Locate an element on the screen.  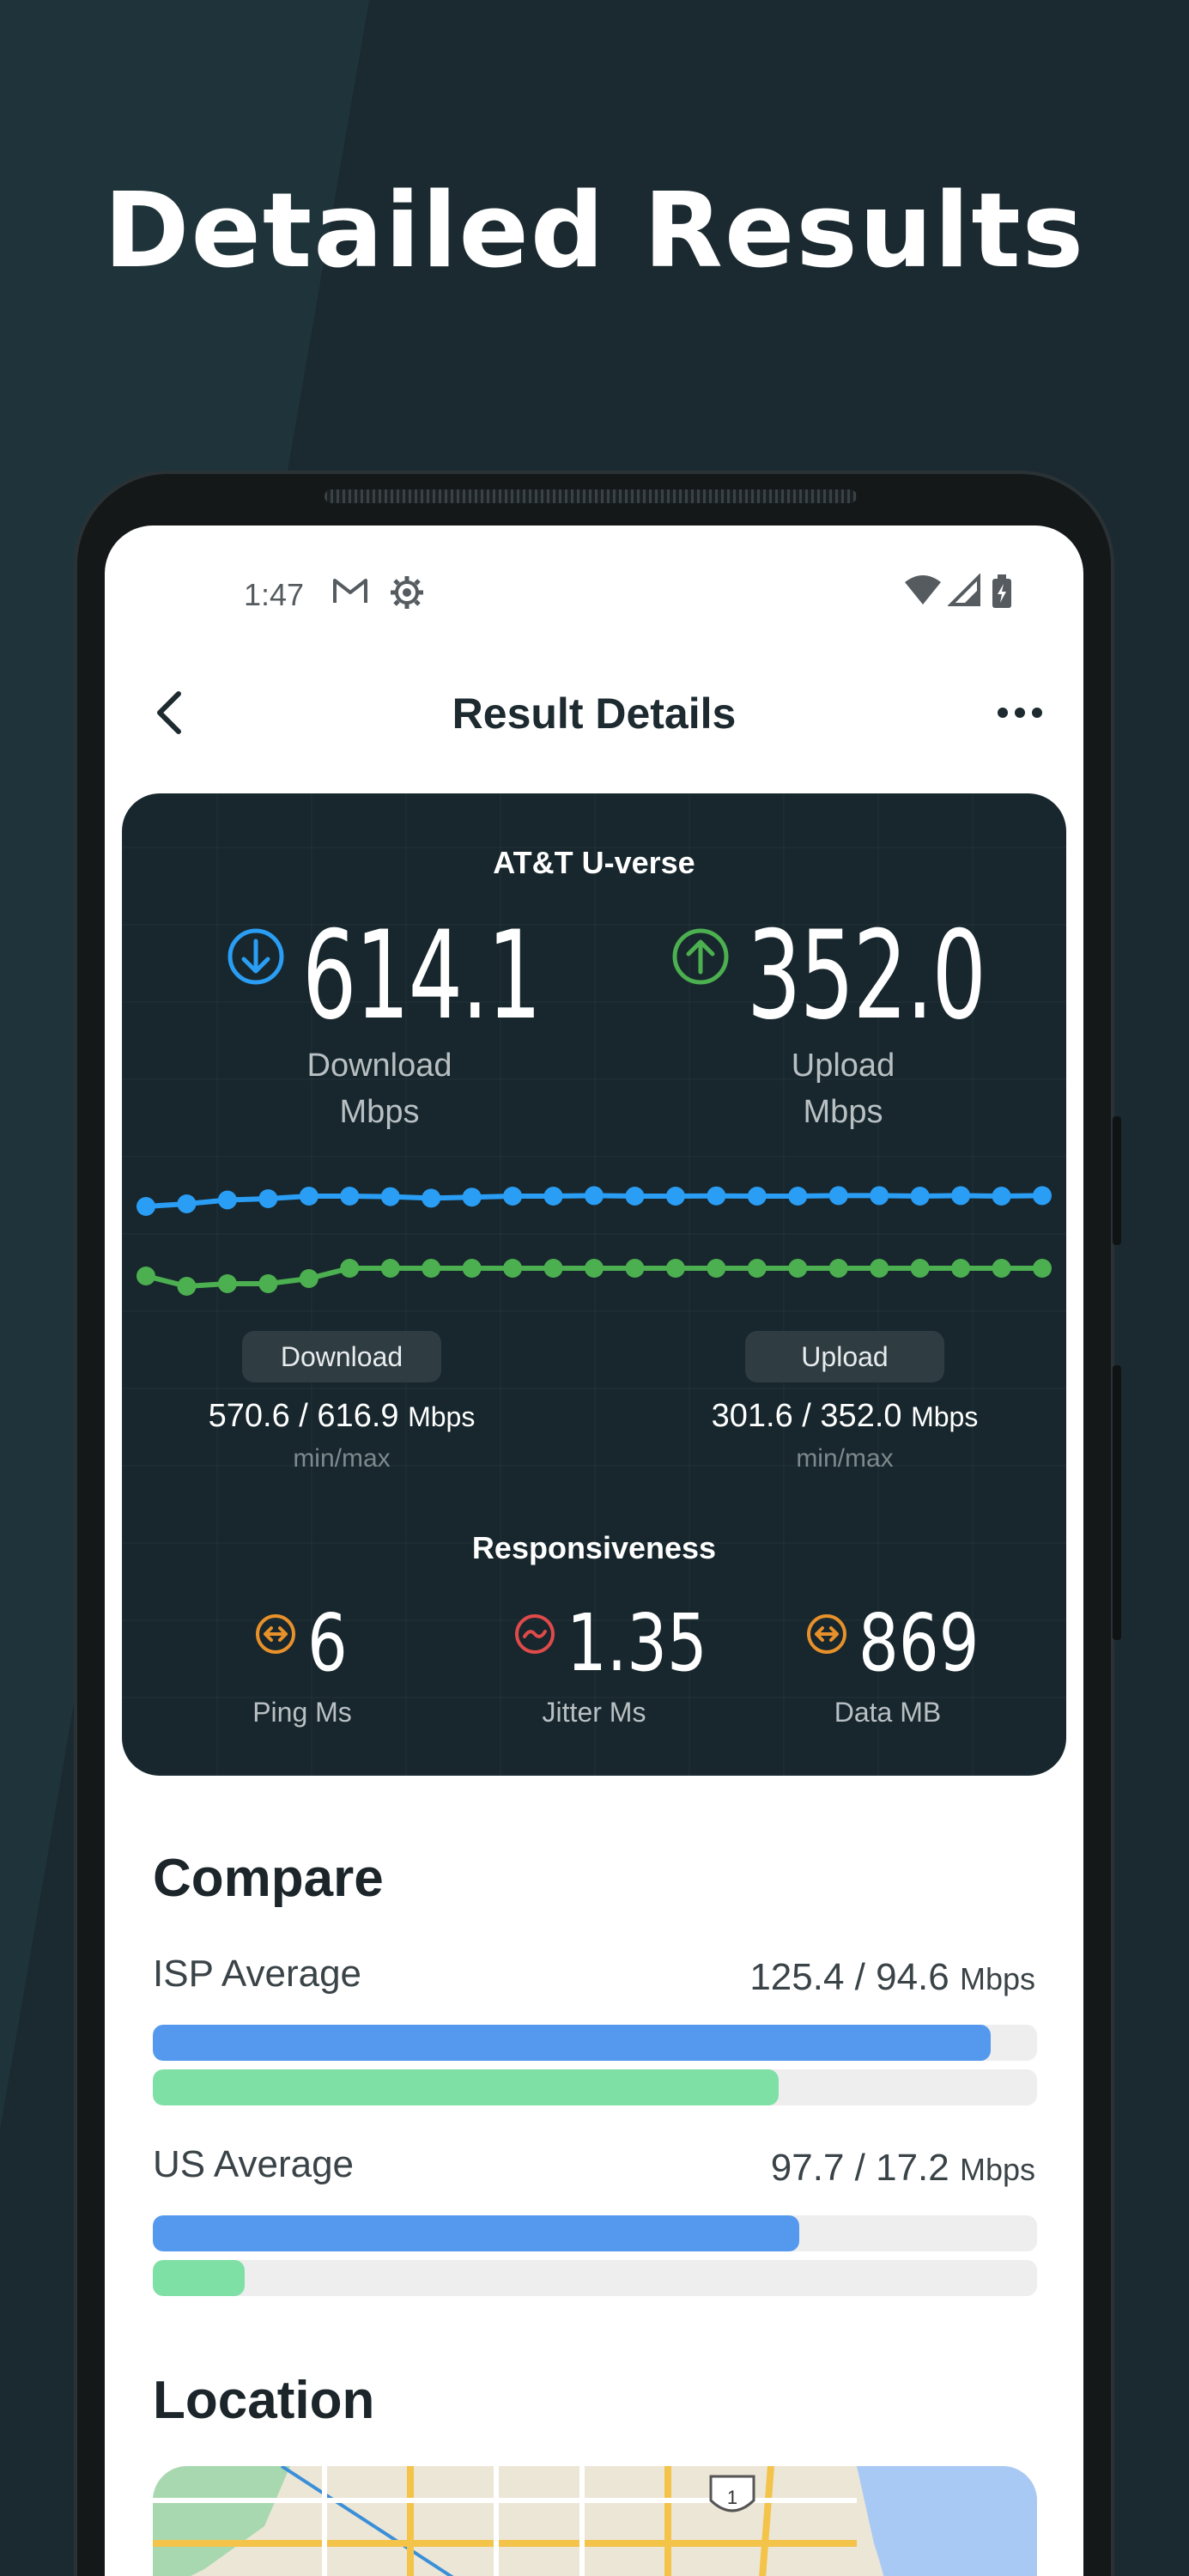
download-range-chip: Download is located at coordinates (341, 1356).